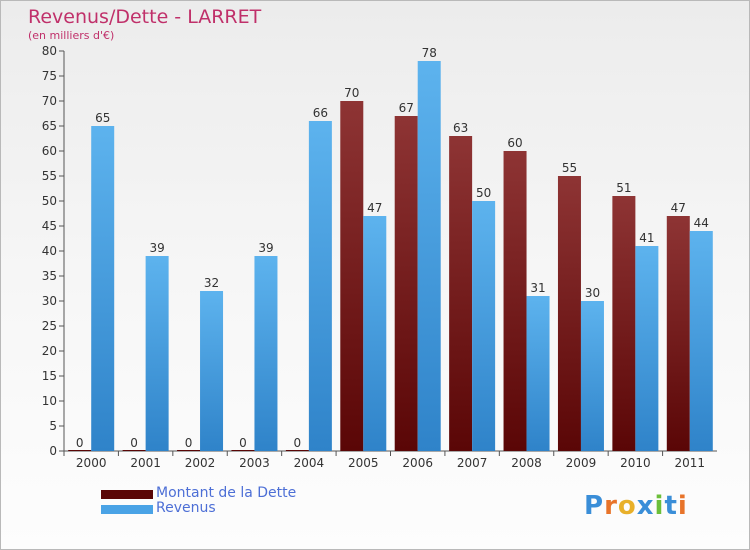 Image resolution: width=750 pixels, height=550 pixels. What do you see at coordinates (49, 176) in the screenshot?
I see `y-tick-label: 55` at bounding box center [49, 176].